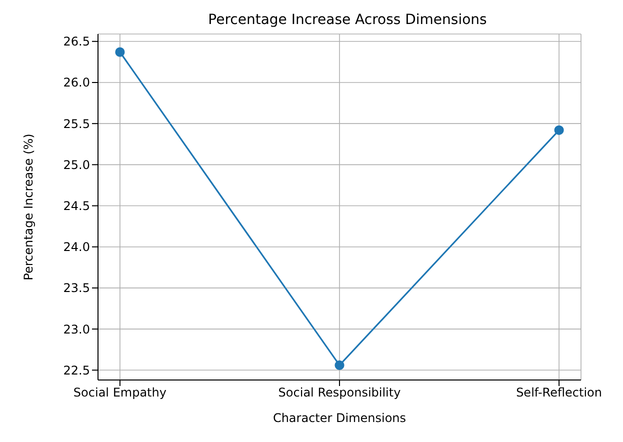 This screenshot has height=442, width=623. I want to click on y-tick-label: 24.5, so click(76, 206).